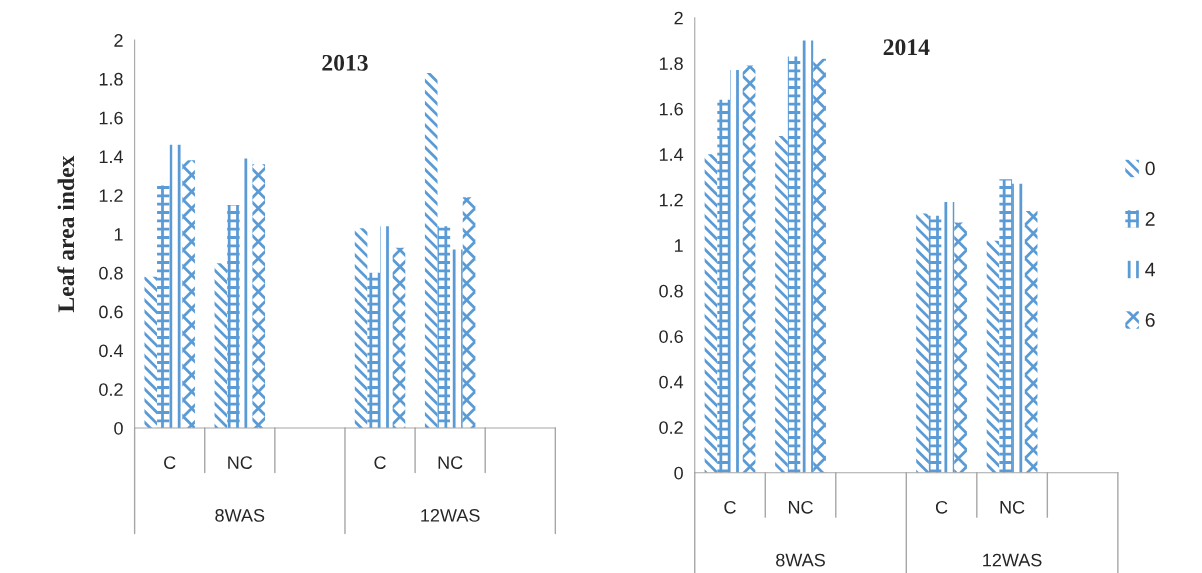 The height and width of the screenshot is (573, 1202). I want to click on chart-title: 2013, so click(345, 62).